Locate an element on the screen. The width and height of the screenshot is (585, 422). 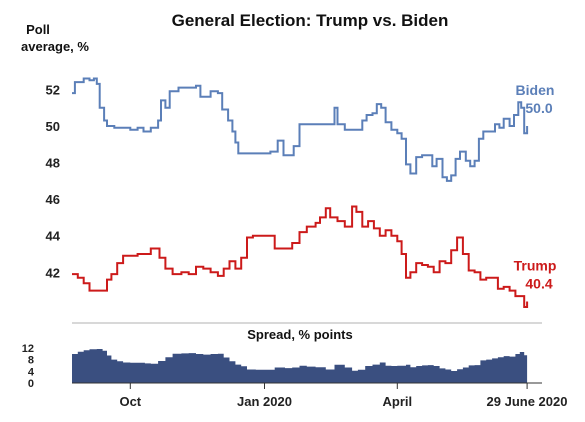
y-tick-label: 52 is located at coordinates (53, 89).